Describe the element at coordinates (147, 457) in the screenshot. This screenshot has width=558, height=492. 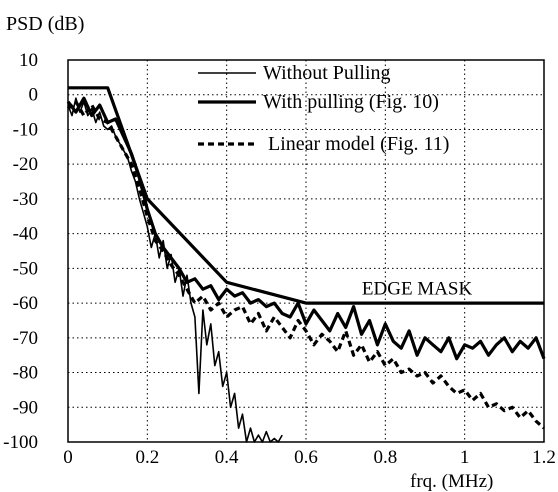
I see `x-tick-label: 0.2` at that location.